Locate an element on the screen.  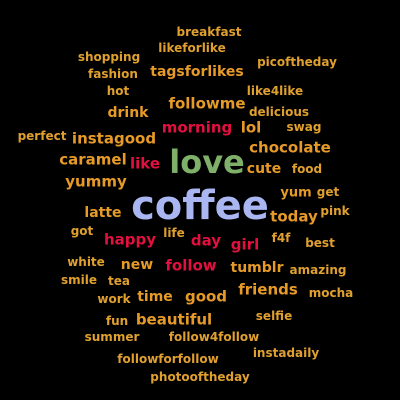
word-followme: followme is located at coordinates (207, 103).